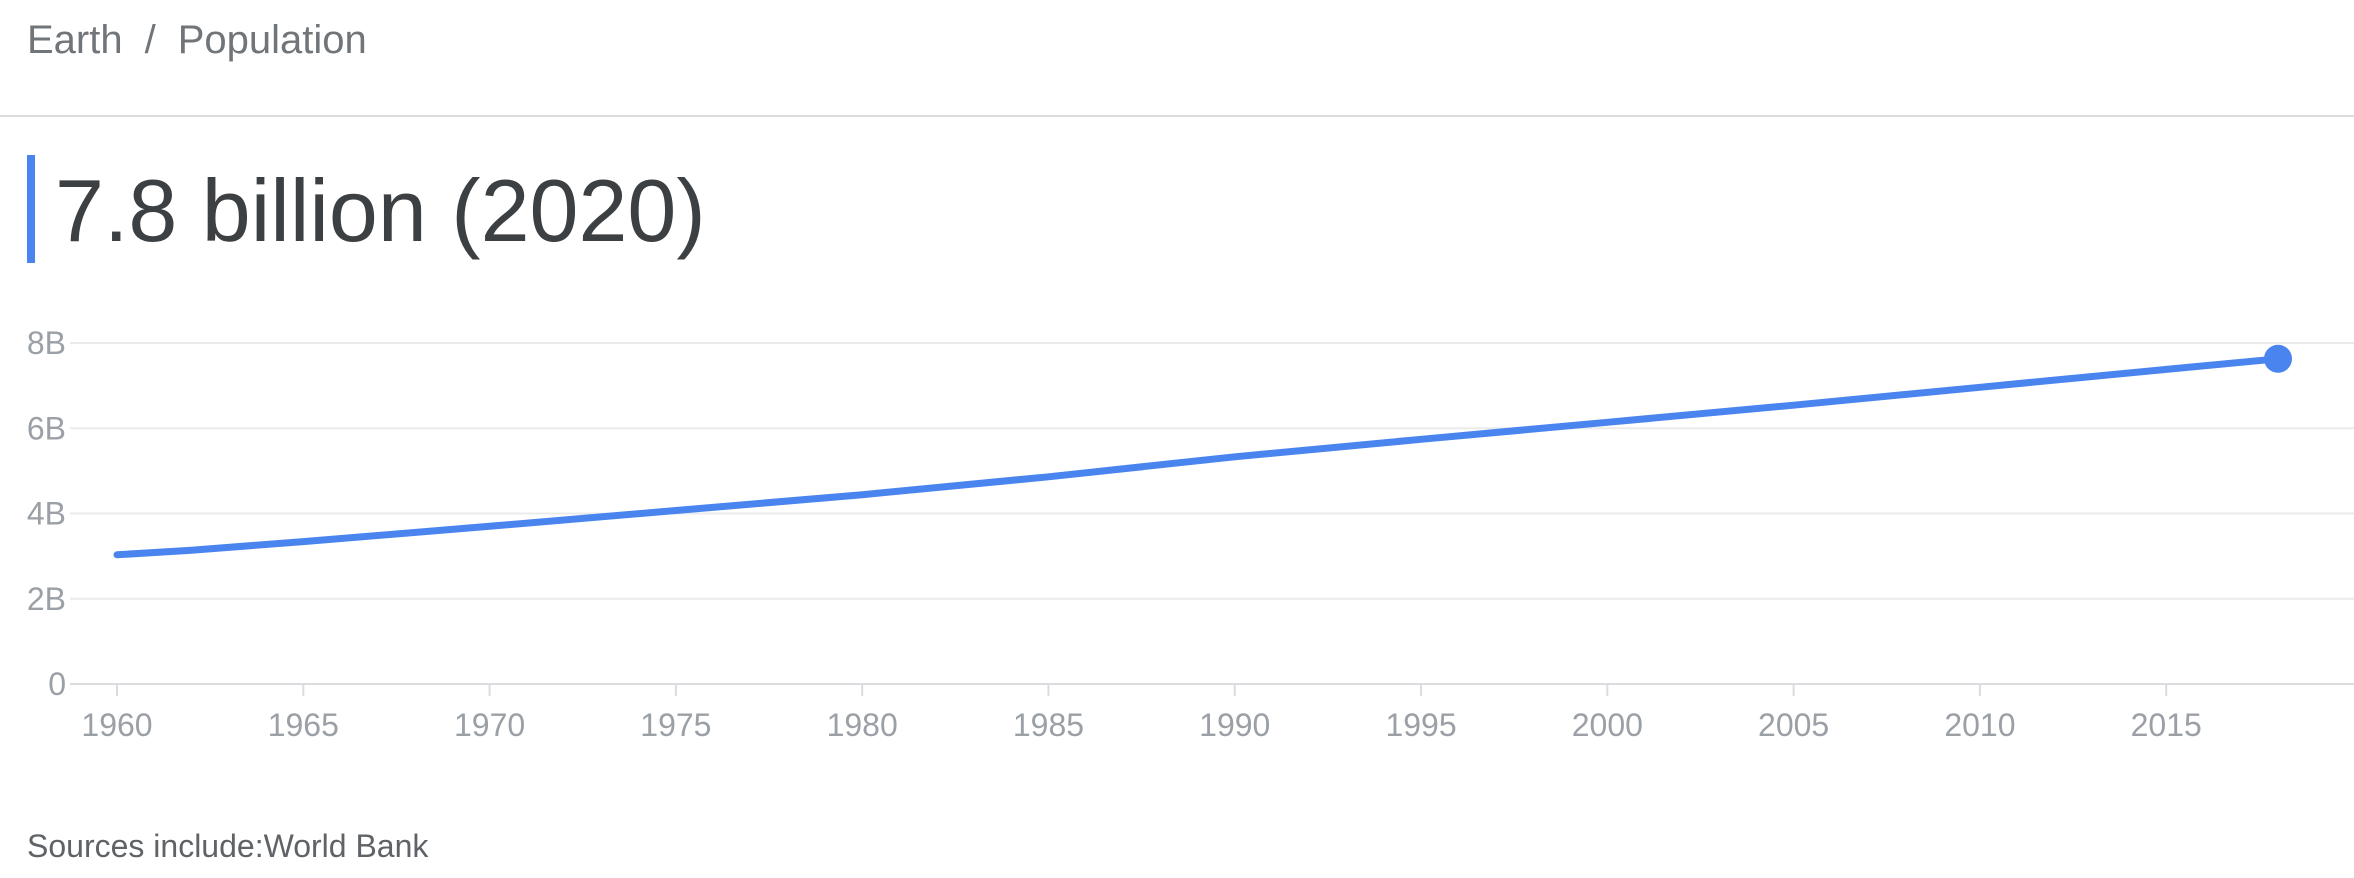 The image size is (2354, 878). I want to click on y-tick-label: 4B, so click(46, 514).